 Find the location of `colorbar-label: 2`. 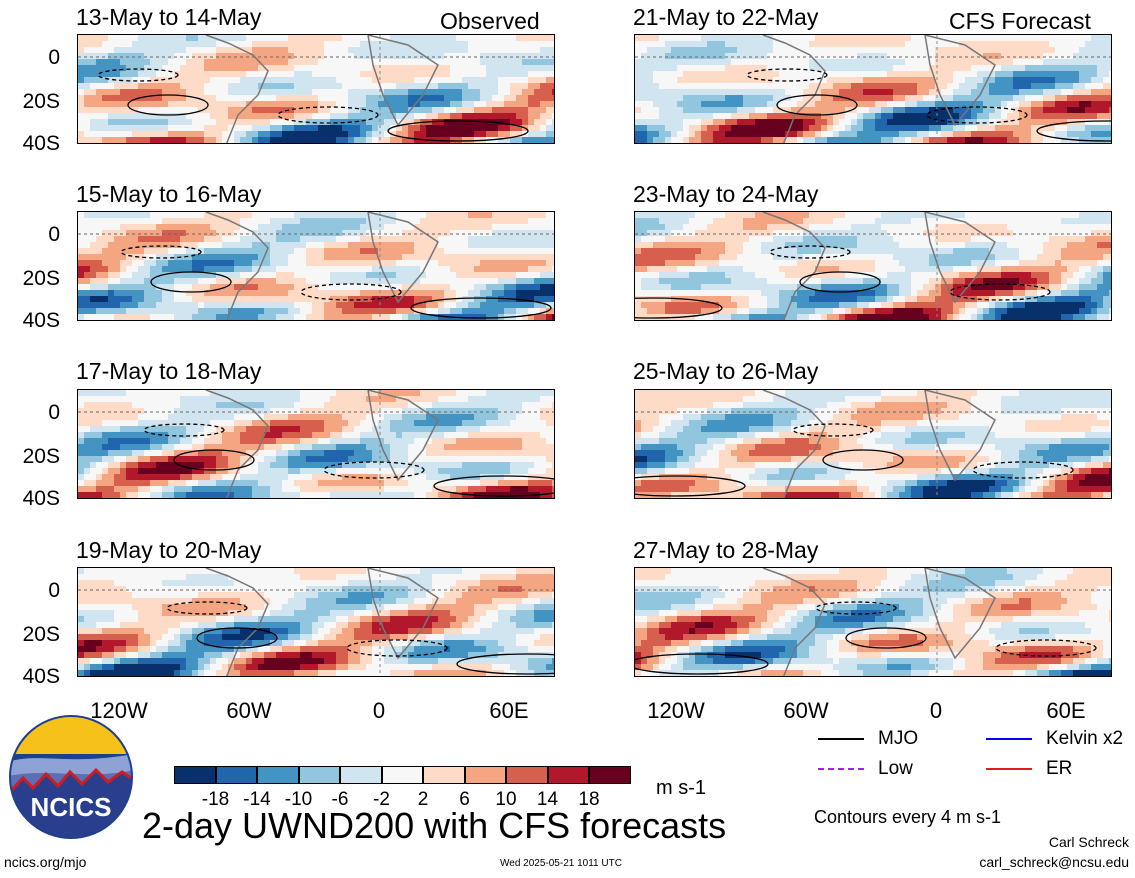

colorbar-label: 2 is located at coordinates (423, 799).